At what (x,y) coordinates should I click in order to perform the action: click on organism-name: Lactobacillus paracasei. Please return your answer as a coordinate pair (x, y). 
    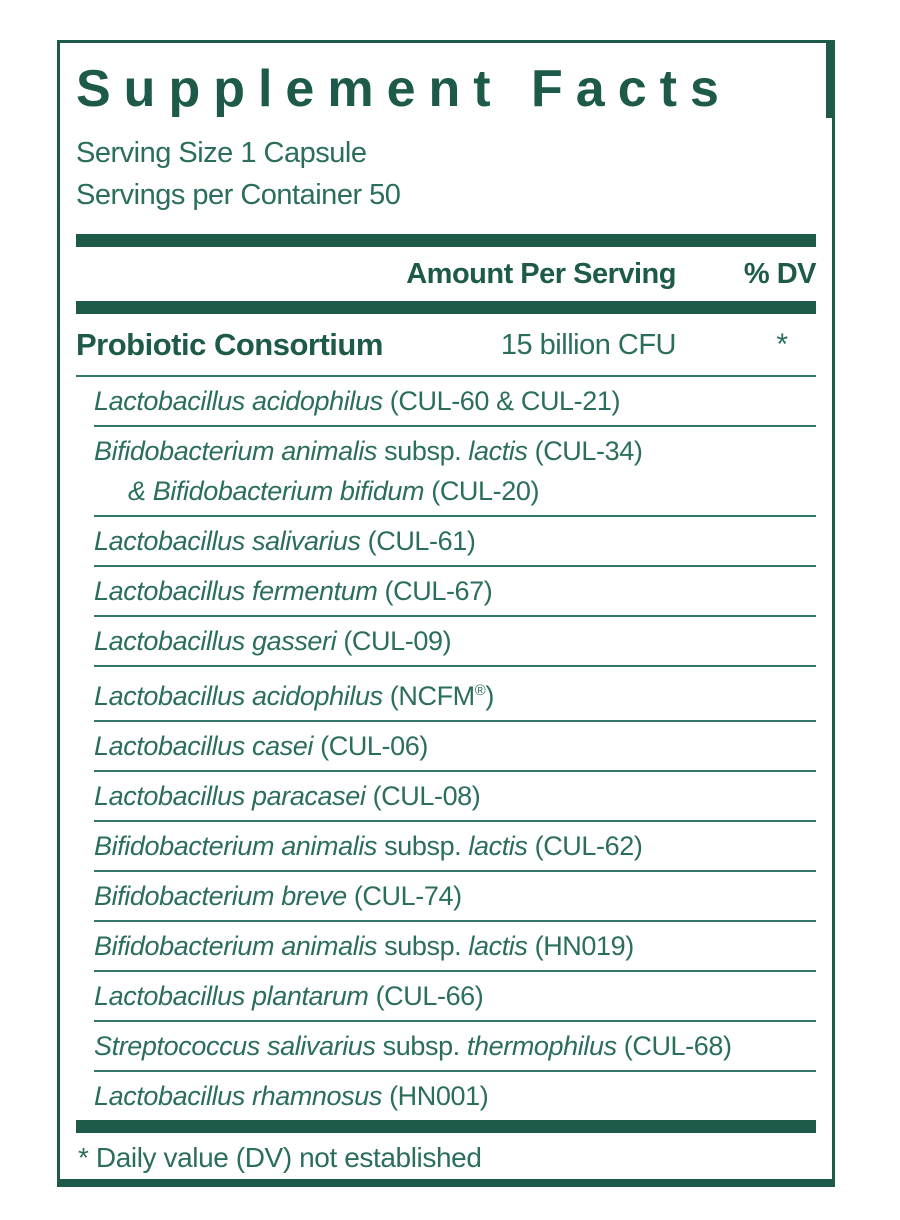
    Looking at the image, I should click on (230, 796).